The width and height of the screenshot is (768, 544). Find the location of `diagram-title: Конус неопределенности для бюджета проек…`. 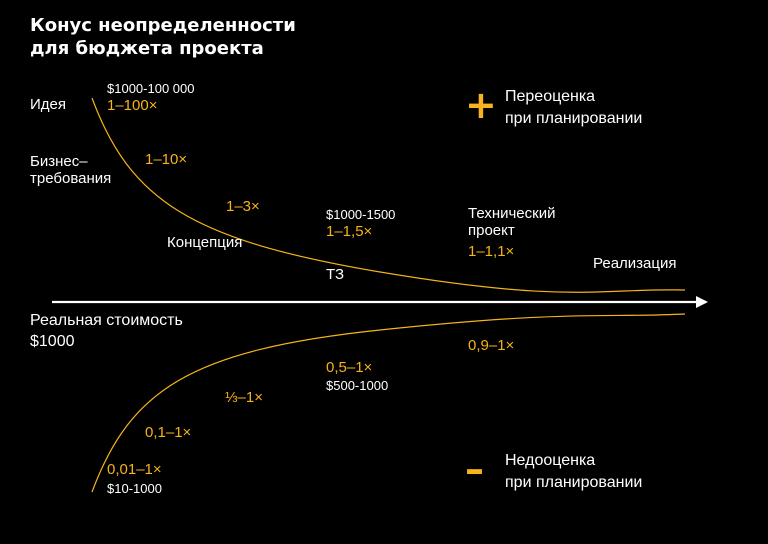

diagram-title: Конус неопределенности для бюджета проек… is located at coordinates (163, 37).